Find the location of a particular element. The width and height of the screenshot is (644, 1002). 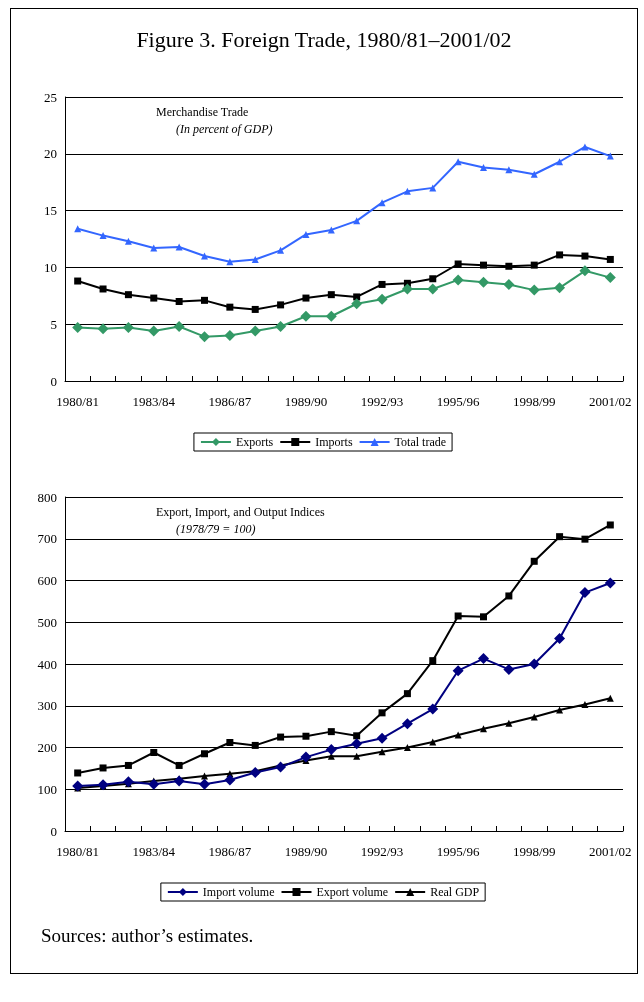

source-note: Sources: author’s estimates. is located at coordinates (147, 936).